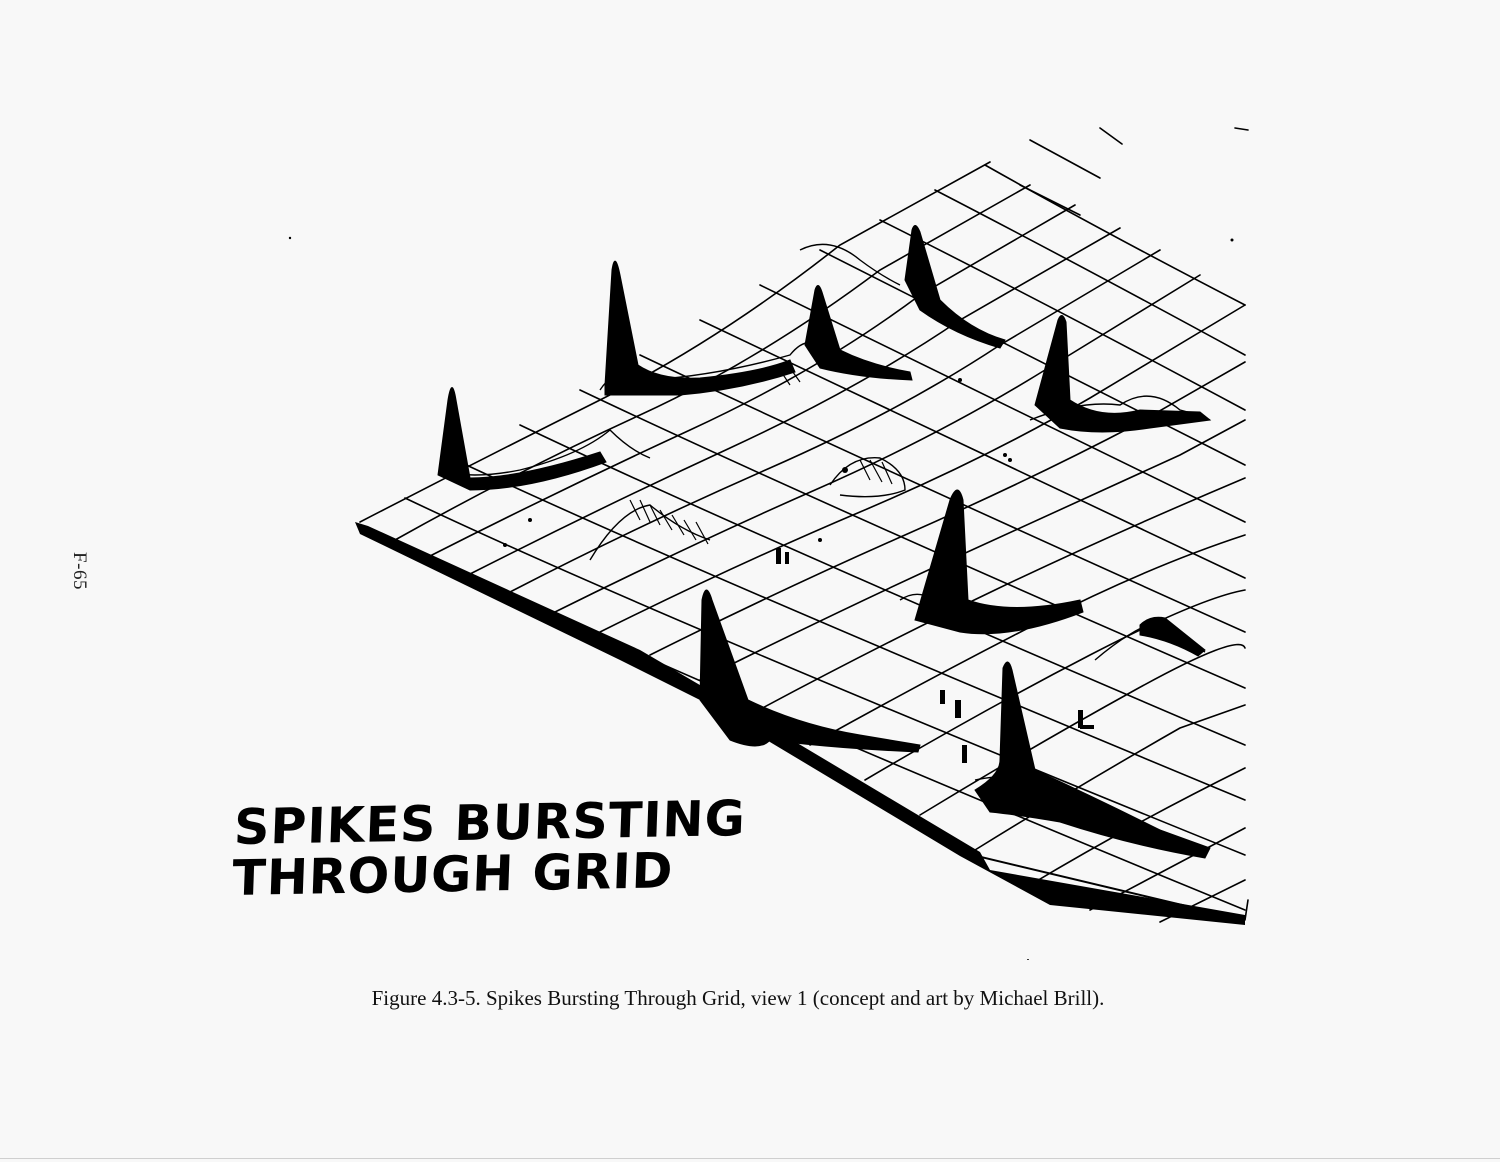 Image resolution: width=1500 pixels, height=1162 pixels. Describe the element at coordinates (761, 456) in the screenshot. I see `shading-hatch` at that location.